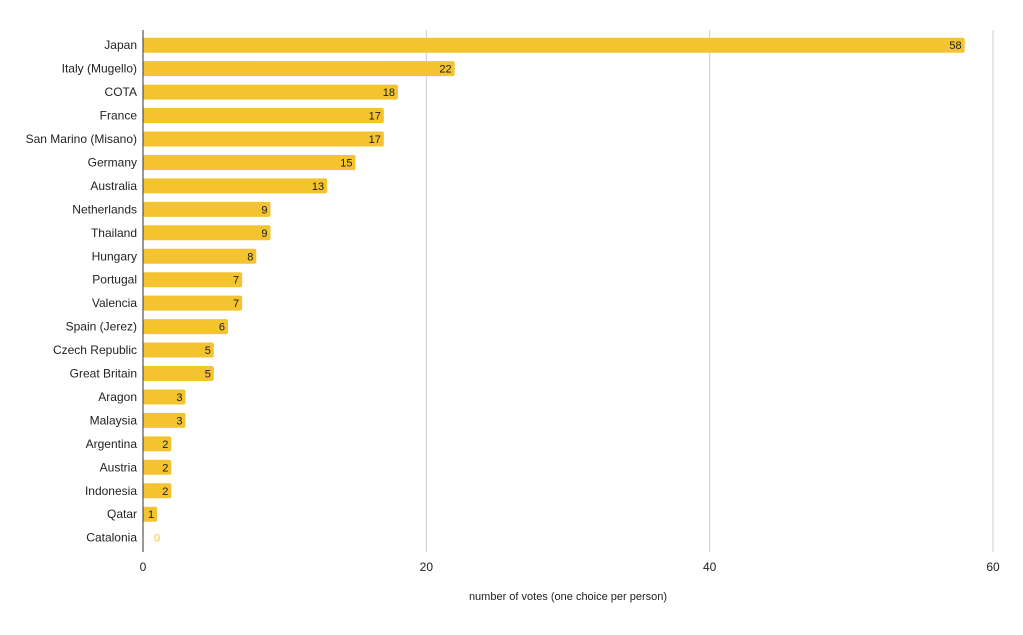 The height and width of the screenshot is (635, 1023). What do you see at coordinates (114, 233) in the screenshot?
I see `category-label: Thailand` at bounding box center [114, 233].